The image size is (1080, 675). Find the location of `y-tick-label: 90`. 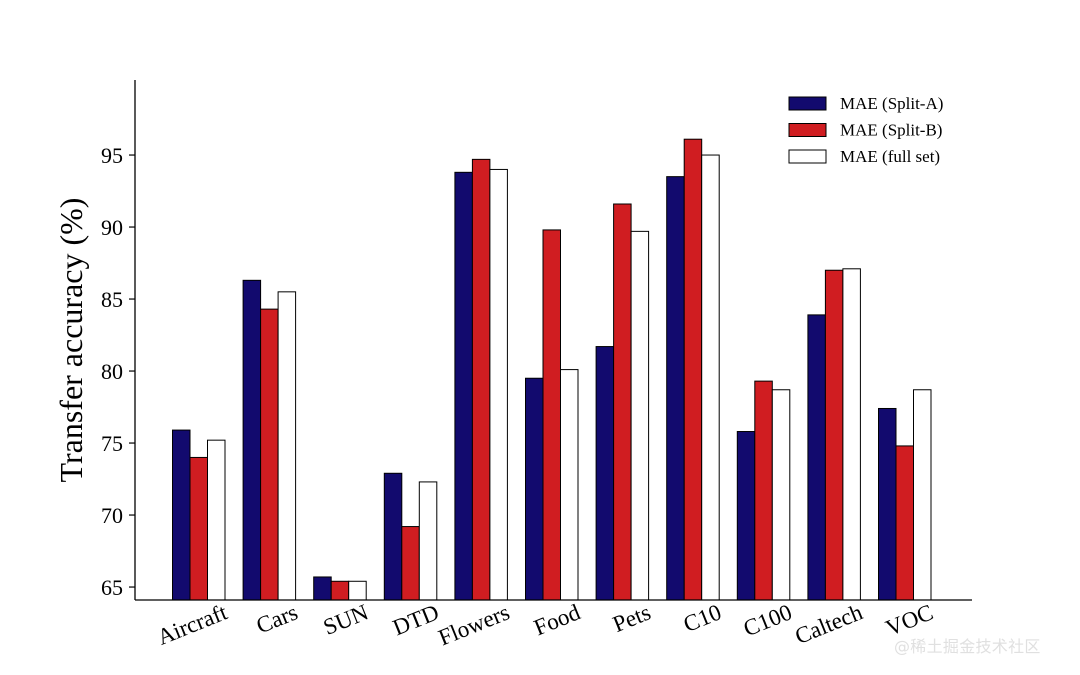

y-tick-label: 90 is located at coordinates (112, 227).